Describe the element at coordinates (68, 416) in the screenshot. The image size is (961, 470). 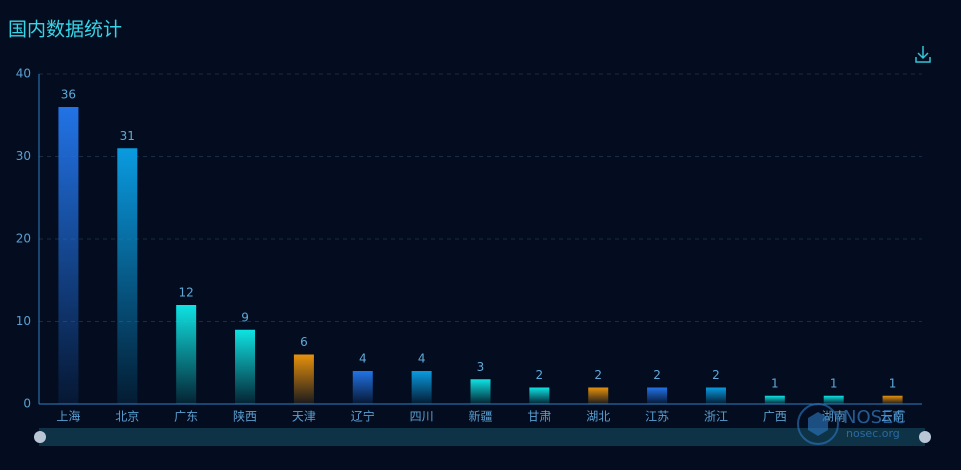
I see `x-tick-label: 上海` at that location.